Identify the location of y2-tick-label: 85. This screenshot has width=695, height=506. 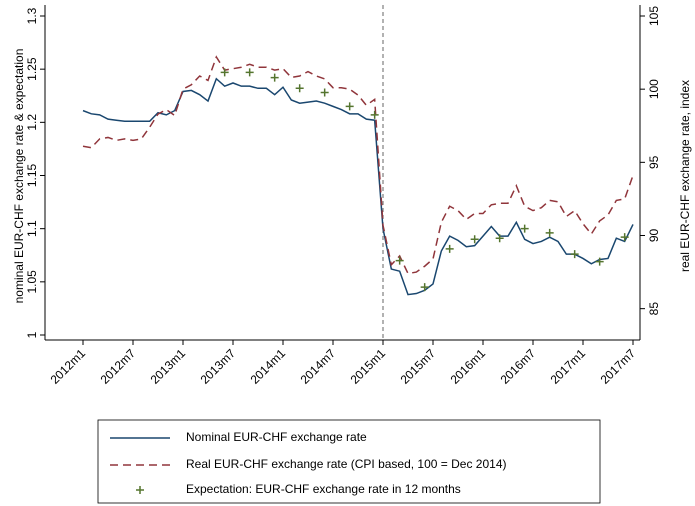
(654, 309).